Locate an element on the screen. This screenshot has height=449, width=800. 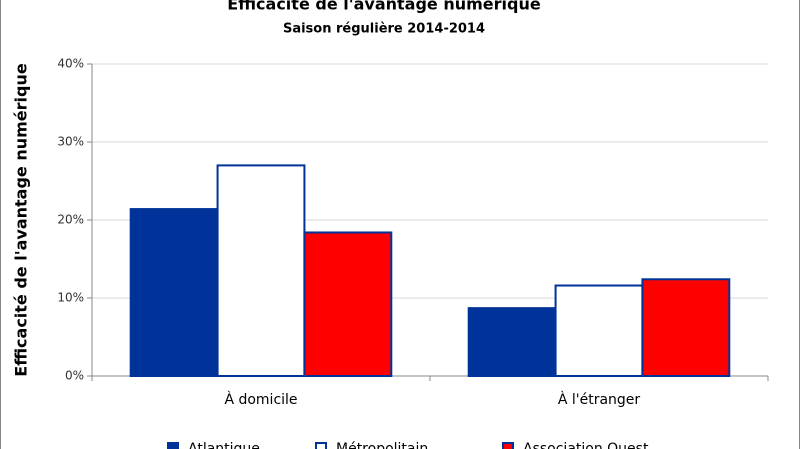
chart-subtitle: Saison régulière 2014-2014 is located at coordinates (384, 29).